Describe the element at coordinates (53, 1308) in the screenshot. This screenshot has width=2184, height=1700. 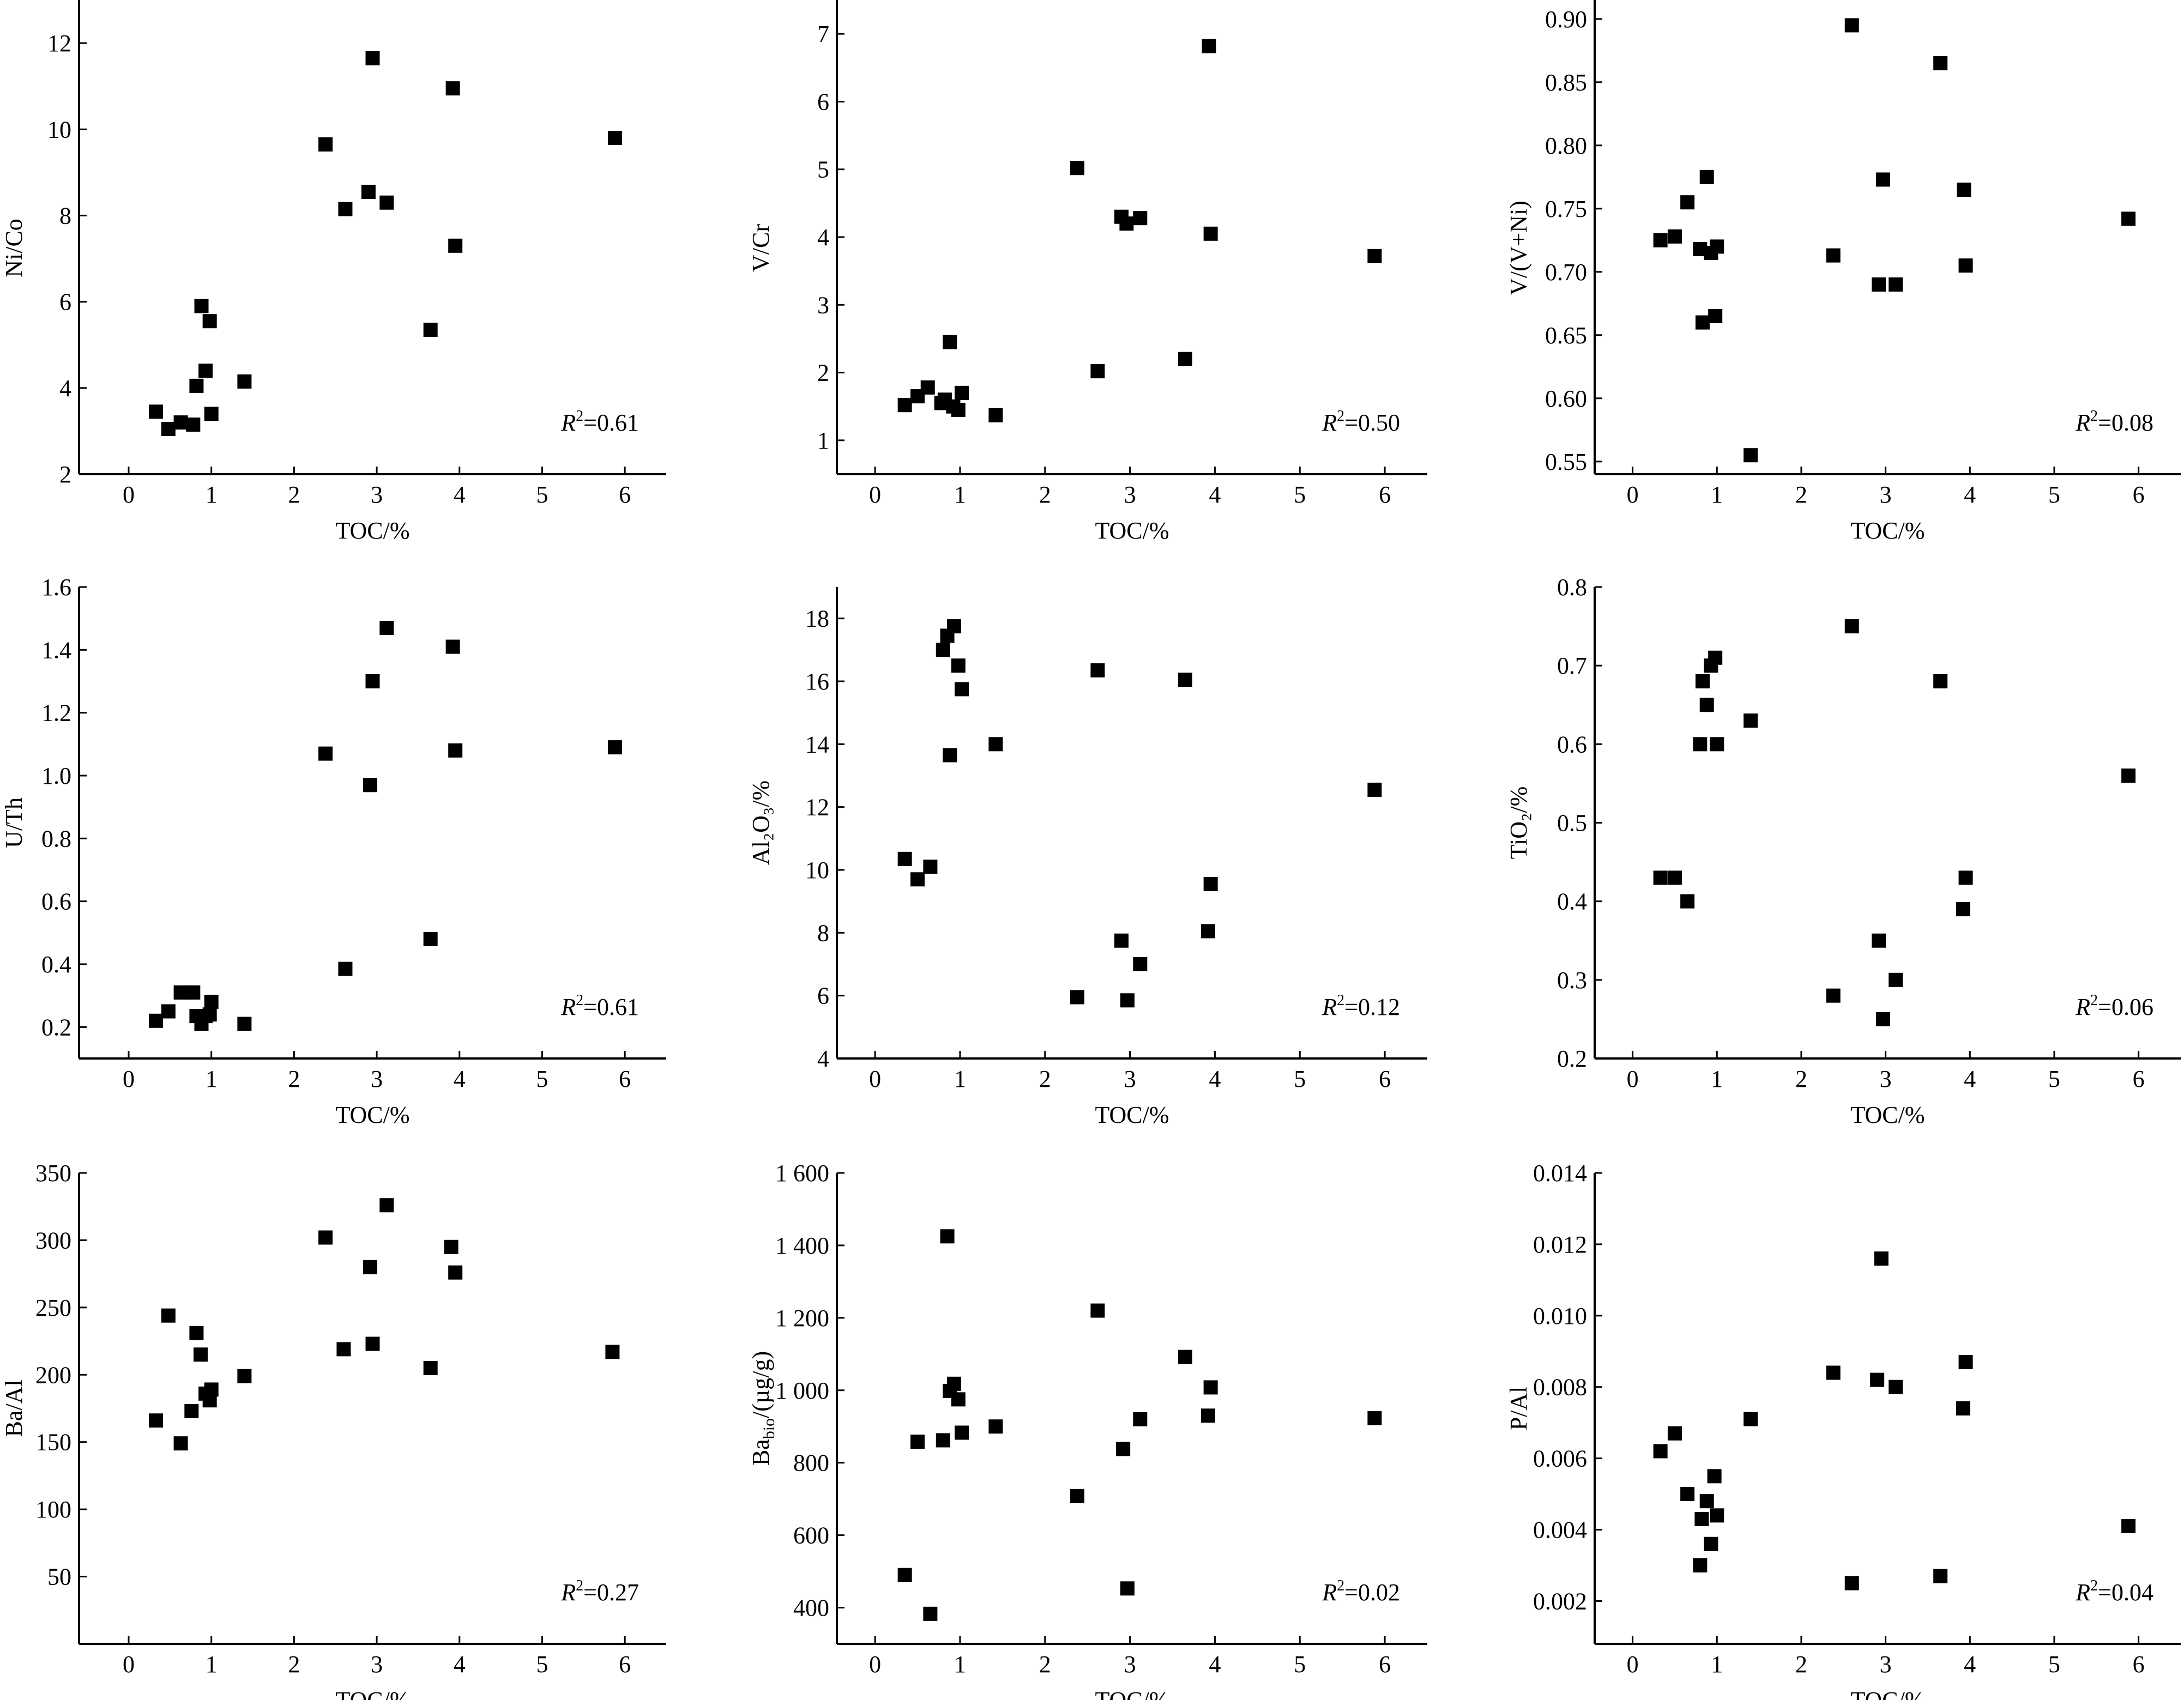
I see `y-tick-label: 250` at that location.